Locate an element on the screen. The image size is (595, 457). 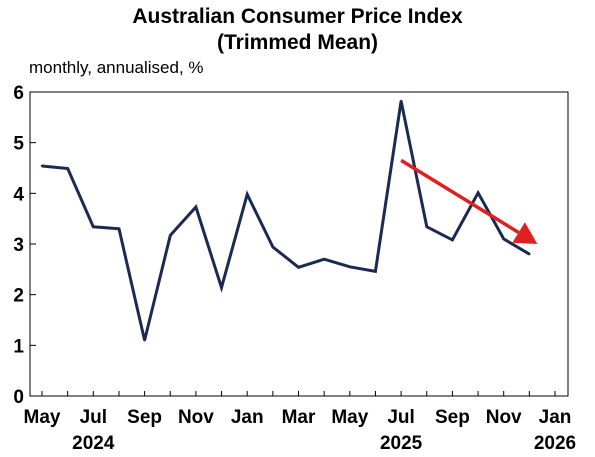
x-year-label: 2024 is located at coordinates (93, 443).